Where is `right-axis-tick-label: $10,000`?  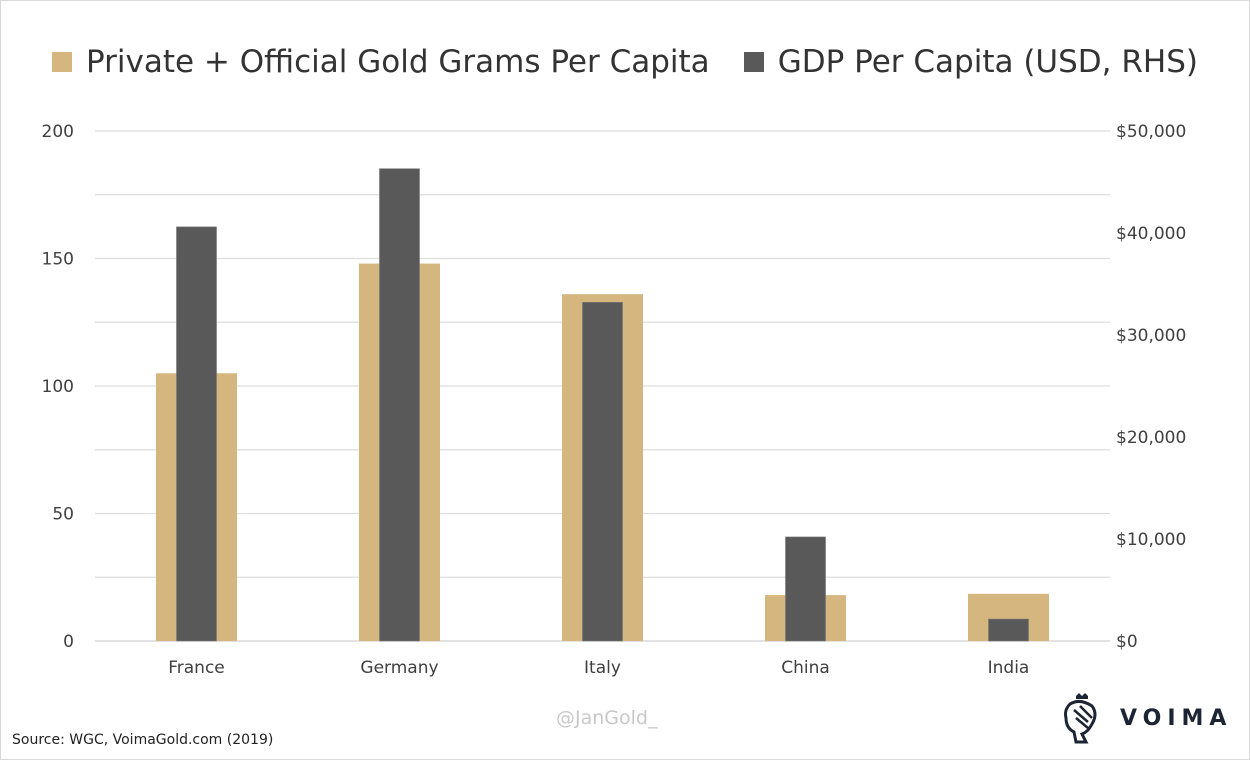
right-axis-tick-label: $10,000 is located at coordinates (1151, 540).